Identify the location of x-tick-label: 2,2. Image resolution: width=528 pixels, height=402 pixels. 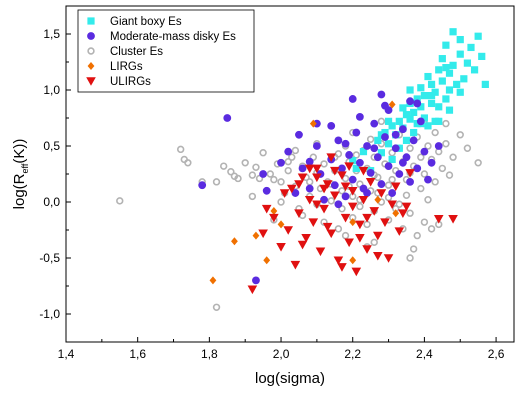
(352, 354).